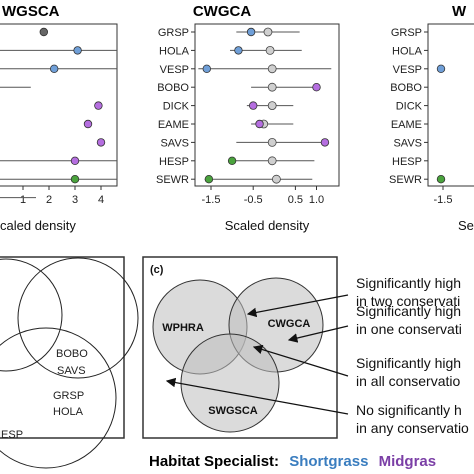  What do you see at coordinates (420, 116) in the screenshot?
I see `marks-wphra: -1.5 GRSP HOLA VESP BOBO DICK EAME SAVS HESP SEWR` at bounding box center [420, 116].